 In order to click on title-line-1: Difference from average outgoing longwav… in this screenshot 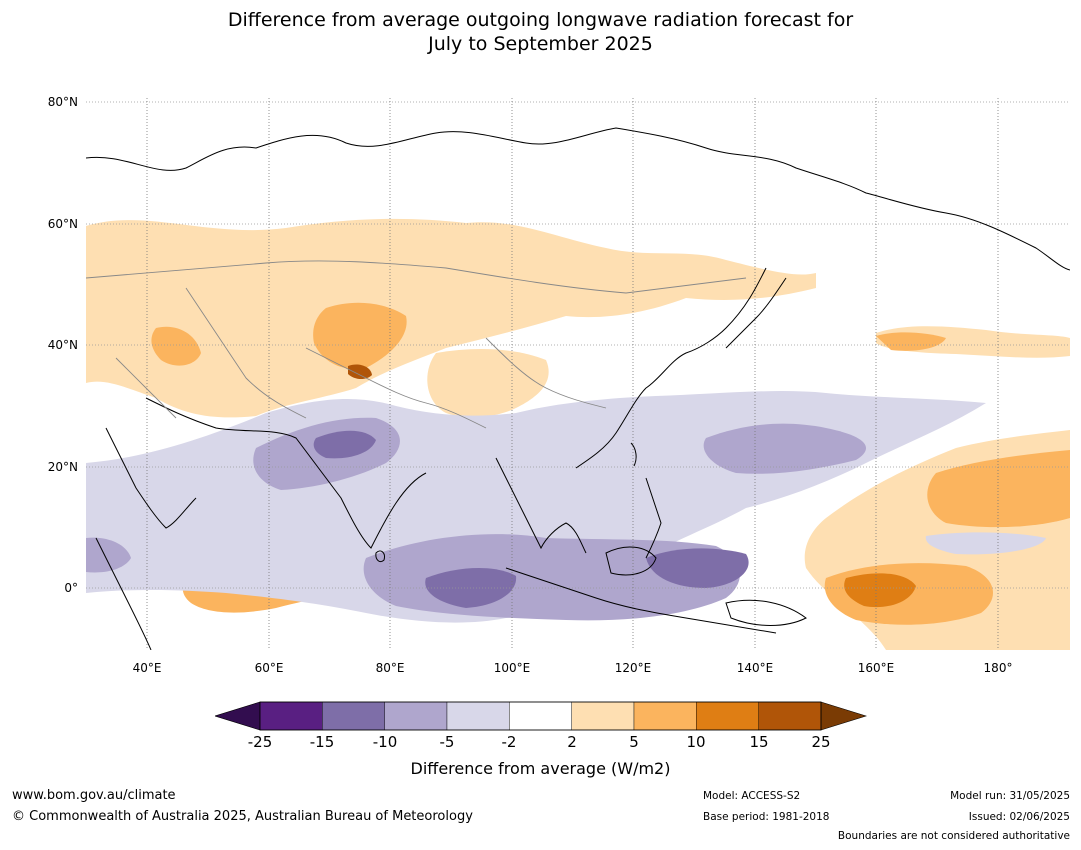, I will do `click(540, 20)`.